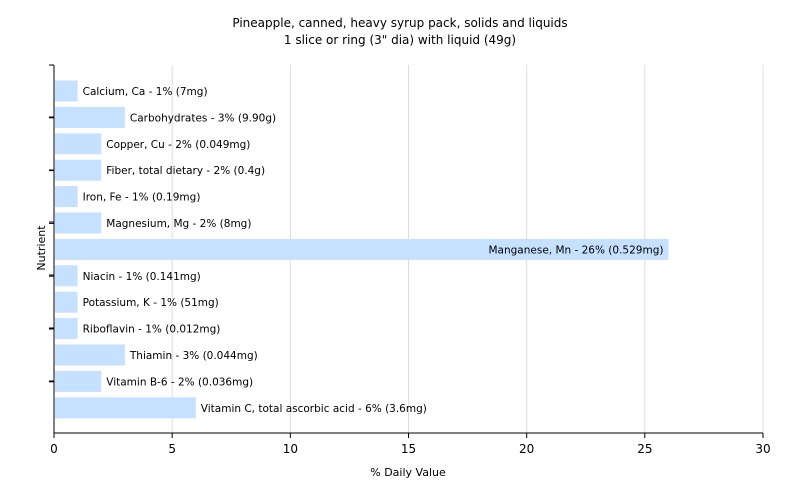 This screenshot has width=800, height=500. What do you see at coordinates (575, 250) in the screenshot?
I see `bar-label: Manganese, Mn - 26% (0.529mg)` at bounding box center [575, 250].